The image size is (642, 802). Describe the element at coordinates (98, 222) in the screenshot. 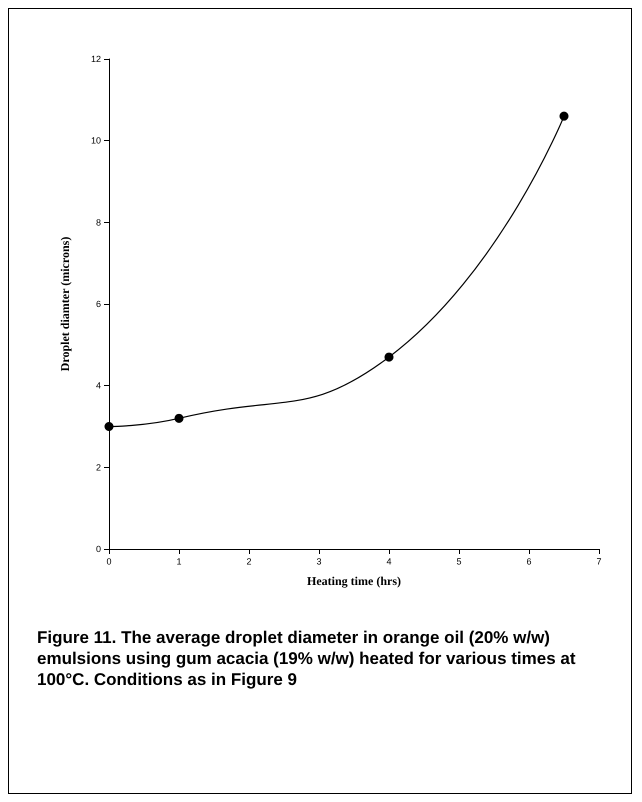

I see `y-tick-label: 8` at that location.